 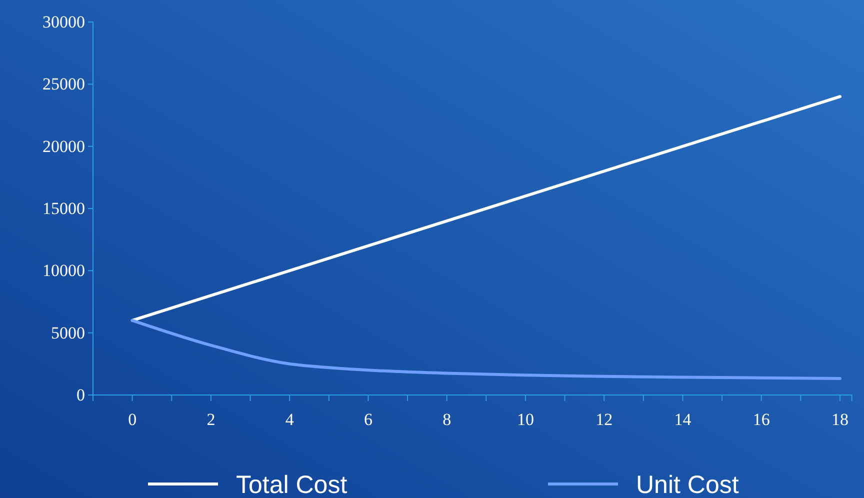 What do you see at coordinates (839, 420) in the screenshot?
I see `x-tick-label: 18` at bounding box center [839, 420].